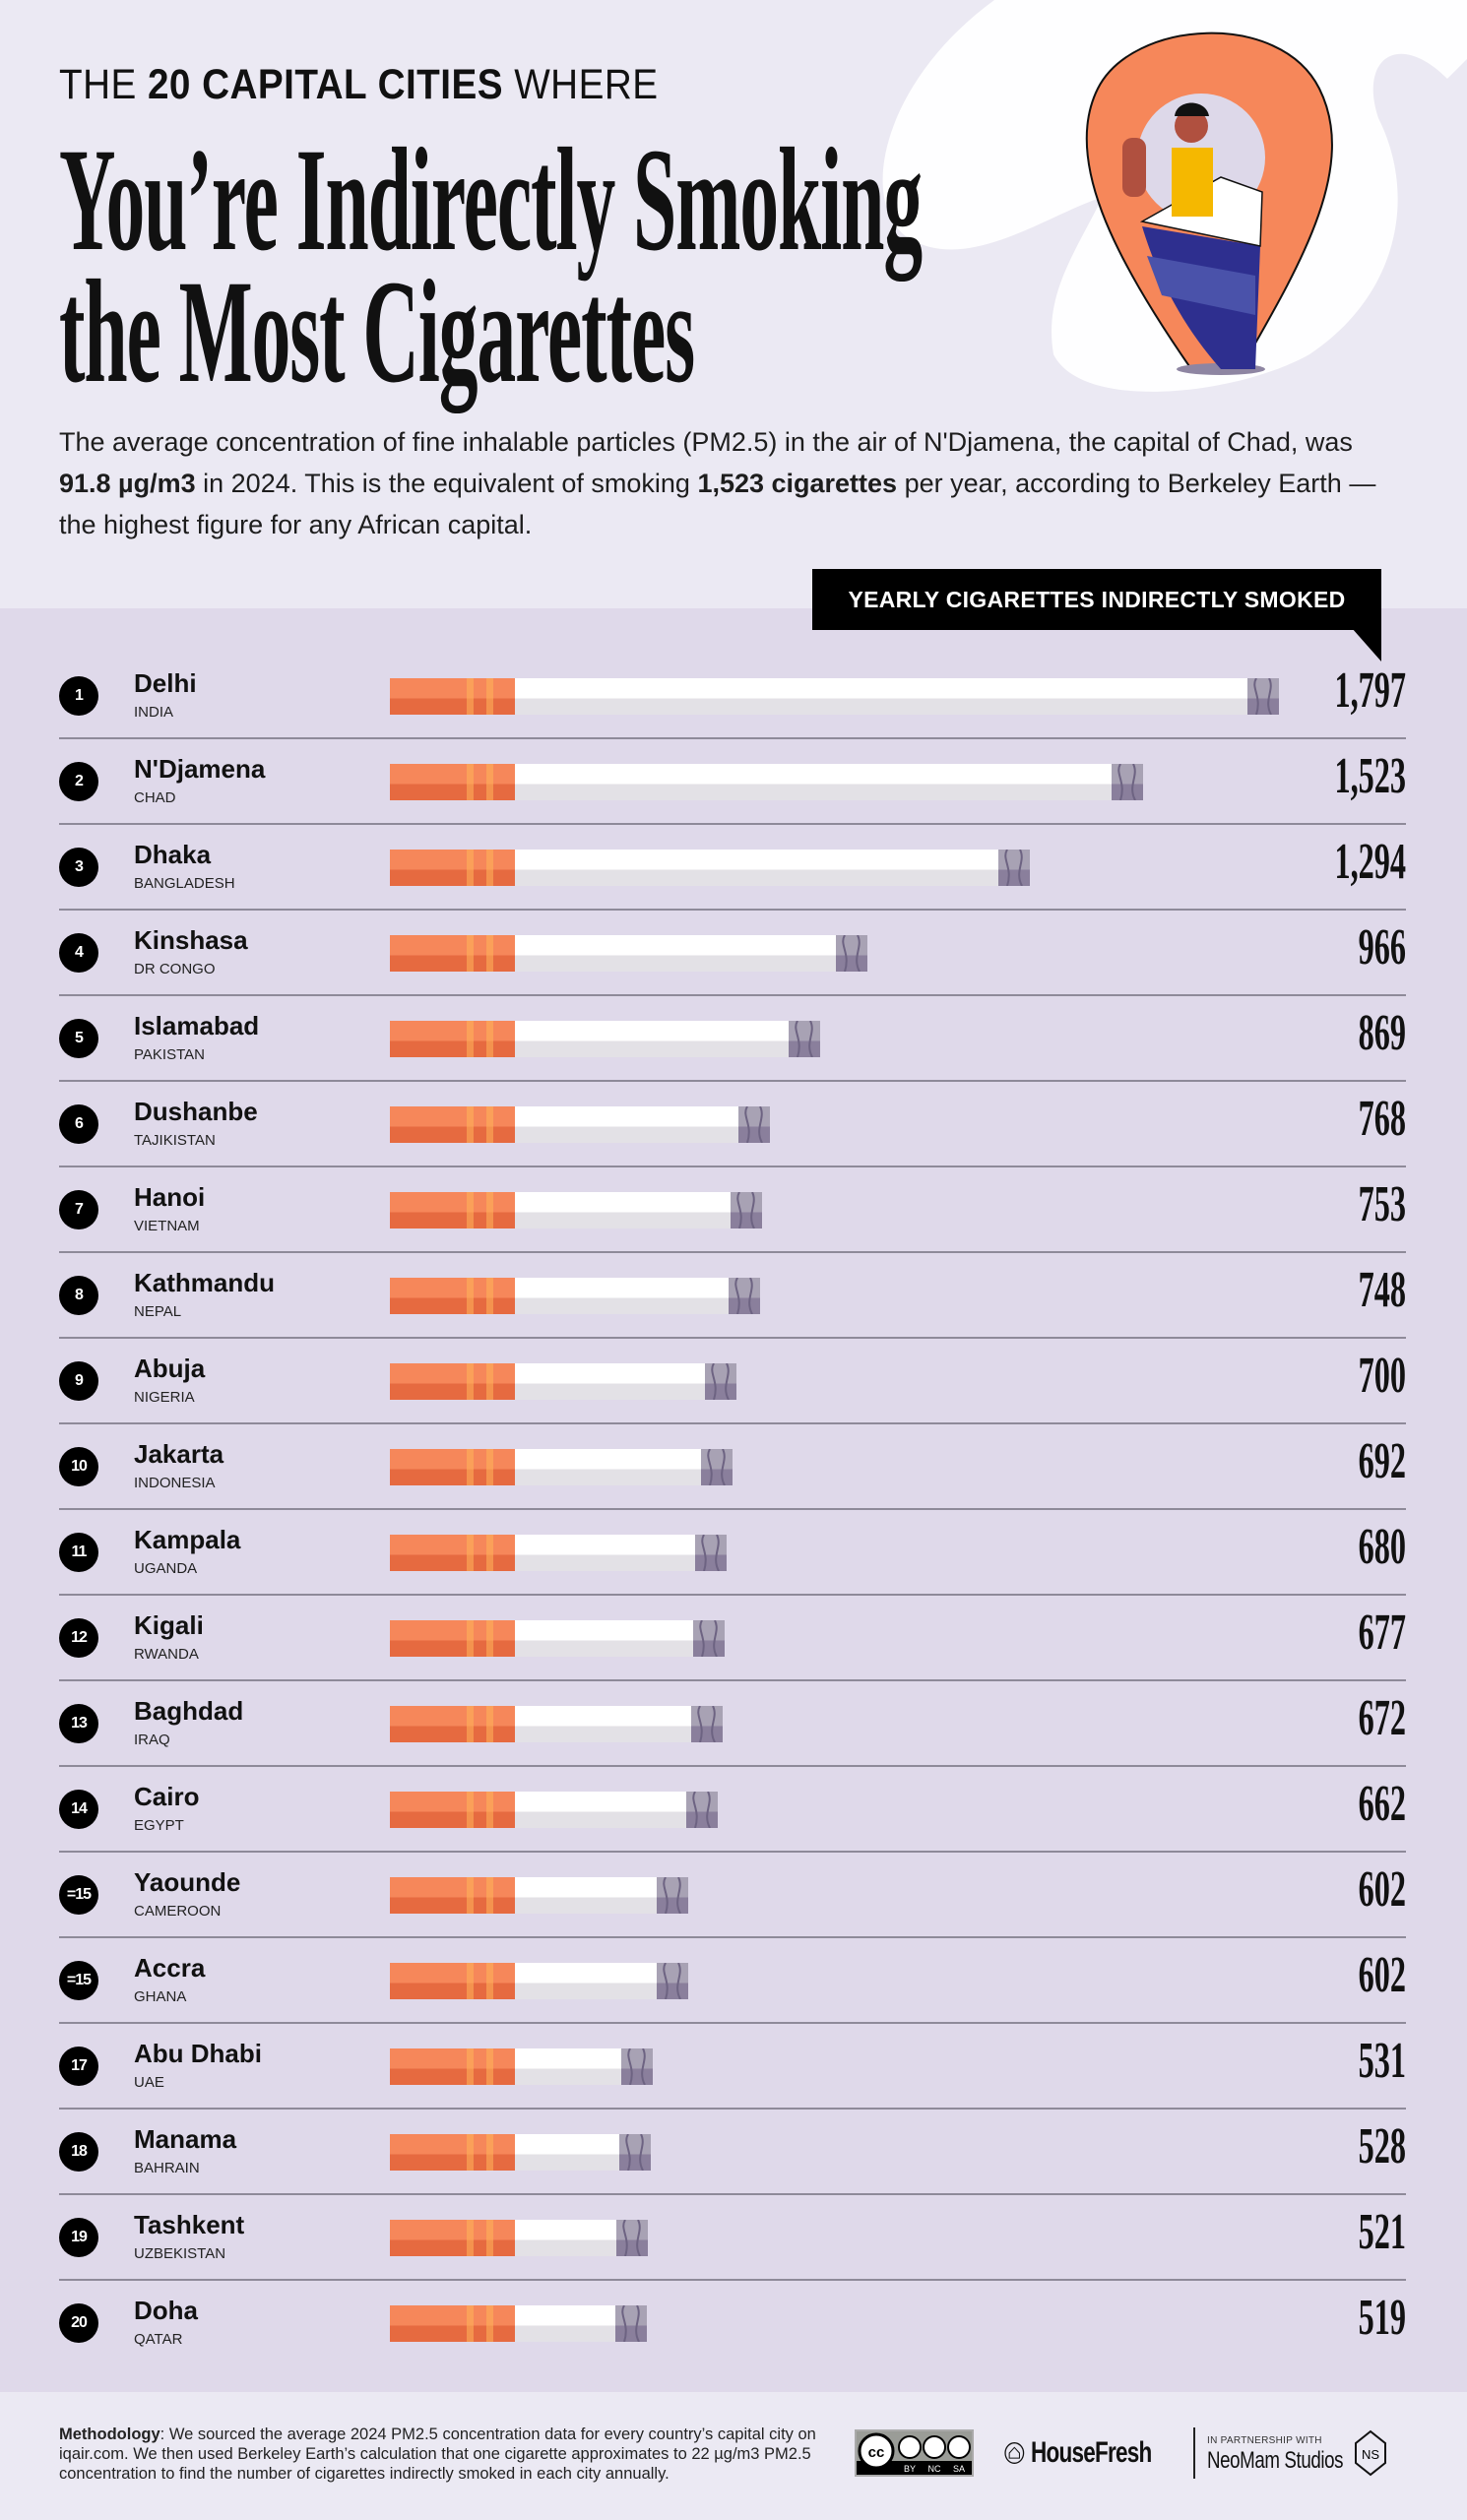 The height and width of the screenshot is (2520, 1467). I want to click on table-row: 3 Dhaka BANGLADESH 1,294, so click(732, 868).